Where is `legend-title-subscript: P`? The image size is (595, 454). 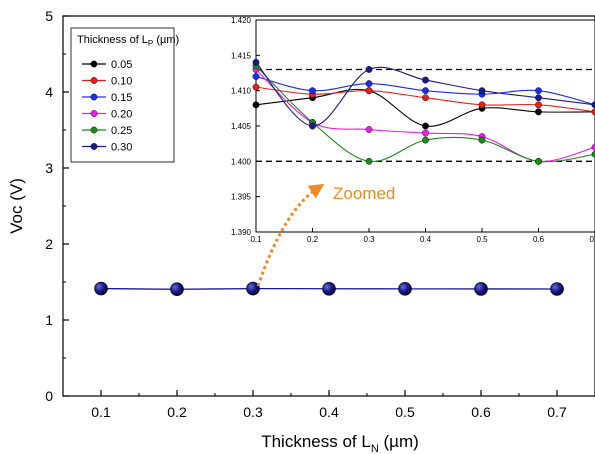 legend-title-subscript: P is located at coordinates (150, 43).